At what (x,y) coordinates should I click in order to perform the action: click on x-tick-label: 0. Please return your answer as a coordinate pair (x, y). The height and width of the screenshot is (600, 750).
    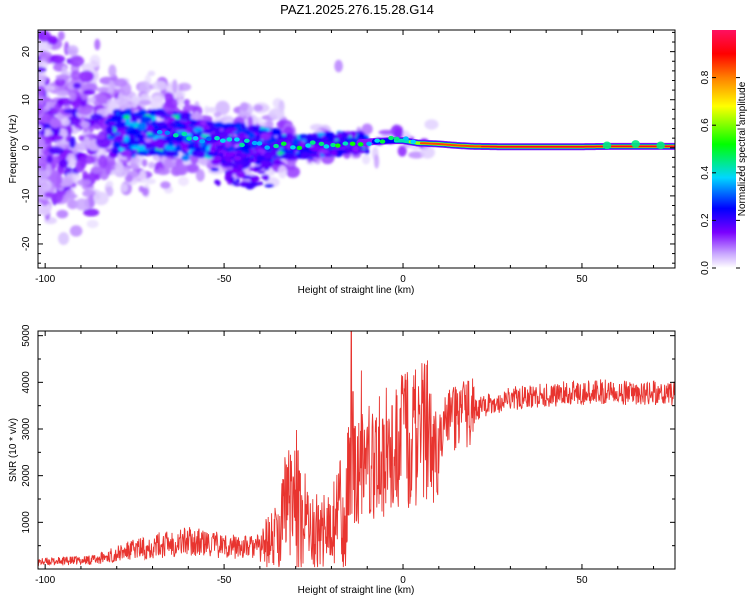
    Looking at the image, I should click on (403, 279).